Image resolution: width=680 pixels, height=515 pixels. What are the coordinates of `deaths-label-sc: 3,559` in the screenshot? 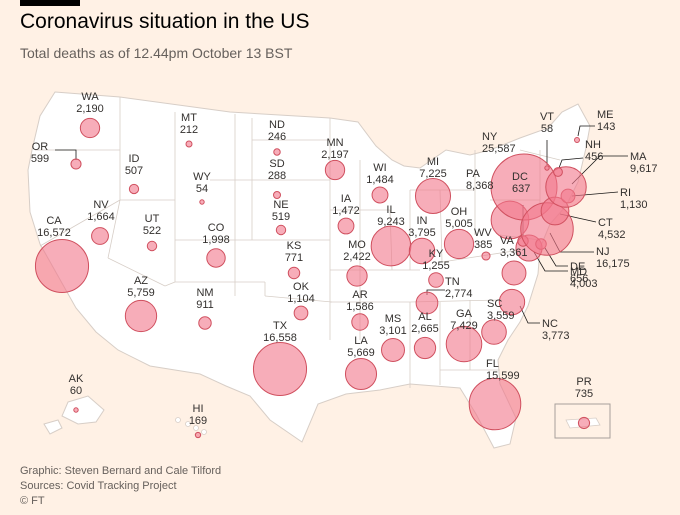 It's located at (501, 316).